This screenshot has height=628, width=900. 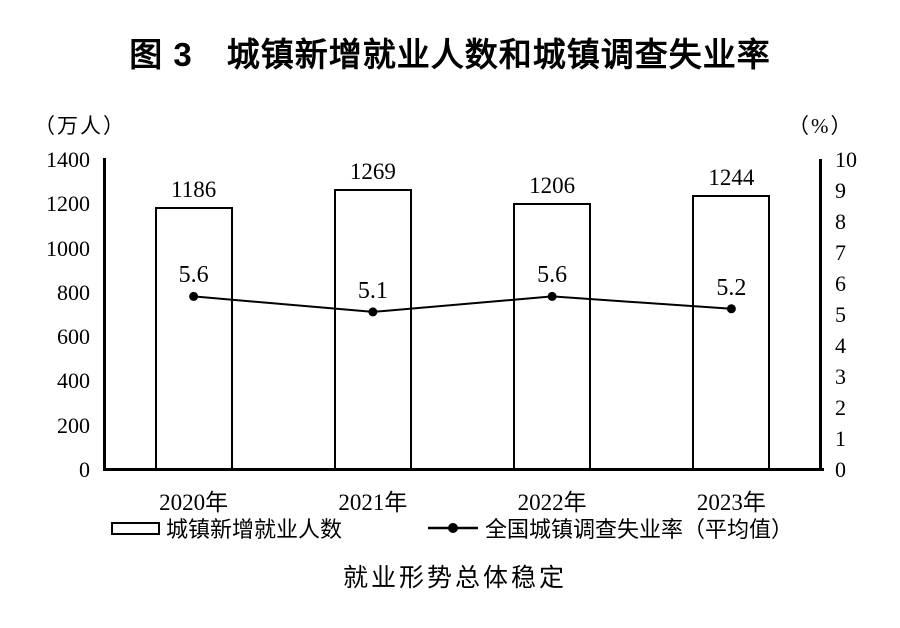 I want to click on bar-2021年, so click(x=372, y=329).